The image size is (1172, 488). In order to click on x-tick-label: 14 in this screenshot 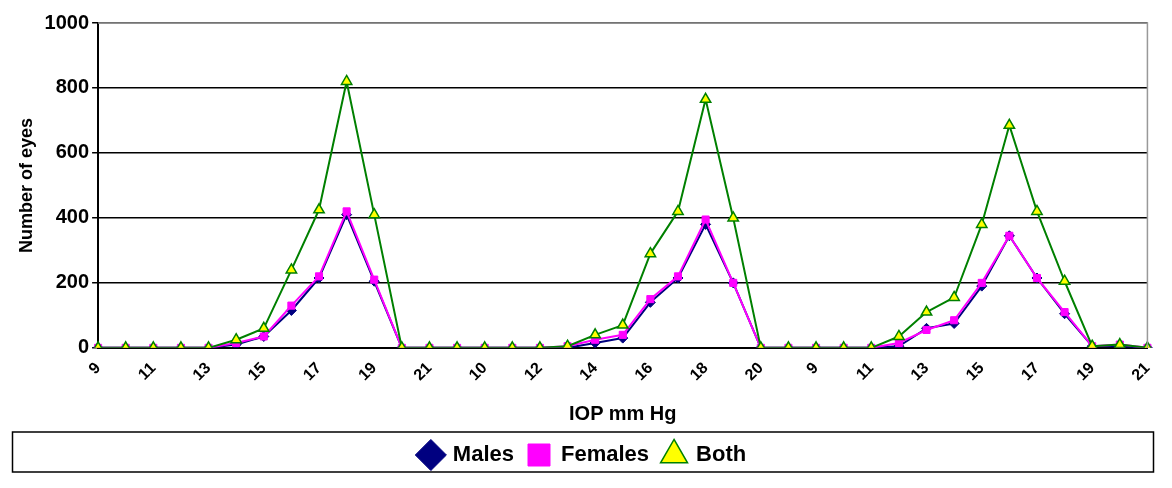, I will do `click(588, 371)`.